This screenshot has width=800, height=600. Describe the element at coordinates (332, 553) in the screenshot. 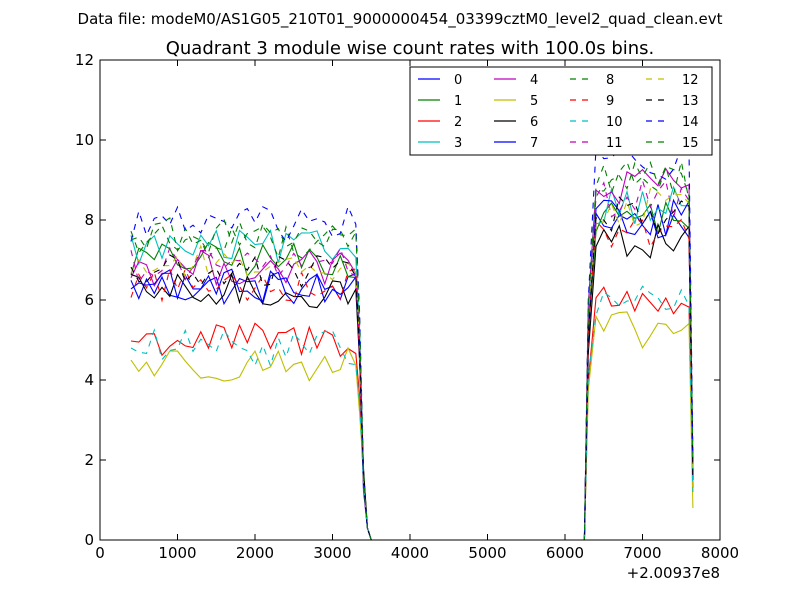

I see `x-tick-label: 3000` at that location.